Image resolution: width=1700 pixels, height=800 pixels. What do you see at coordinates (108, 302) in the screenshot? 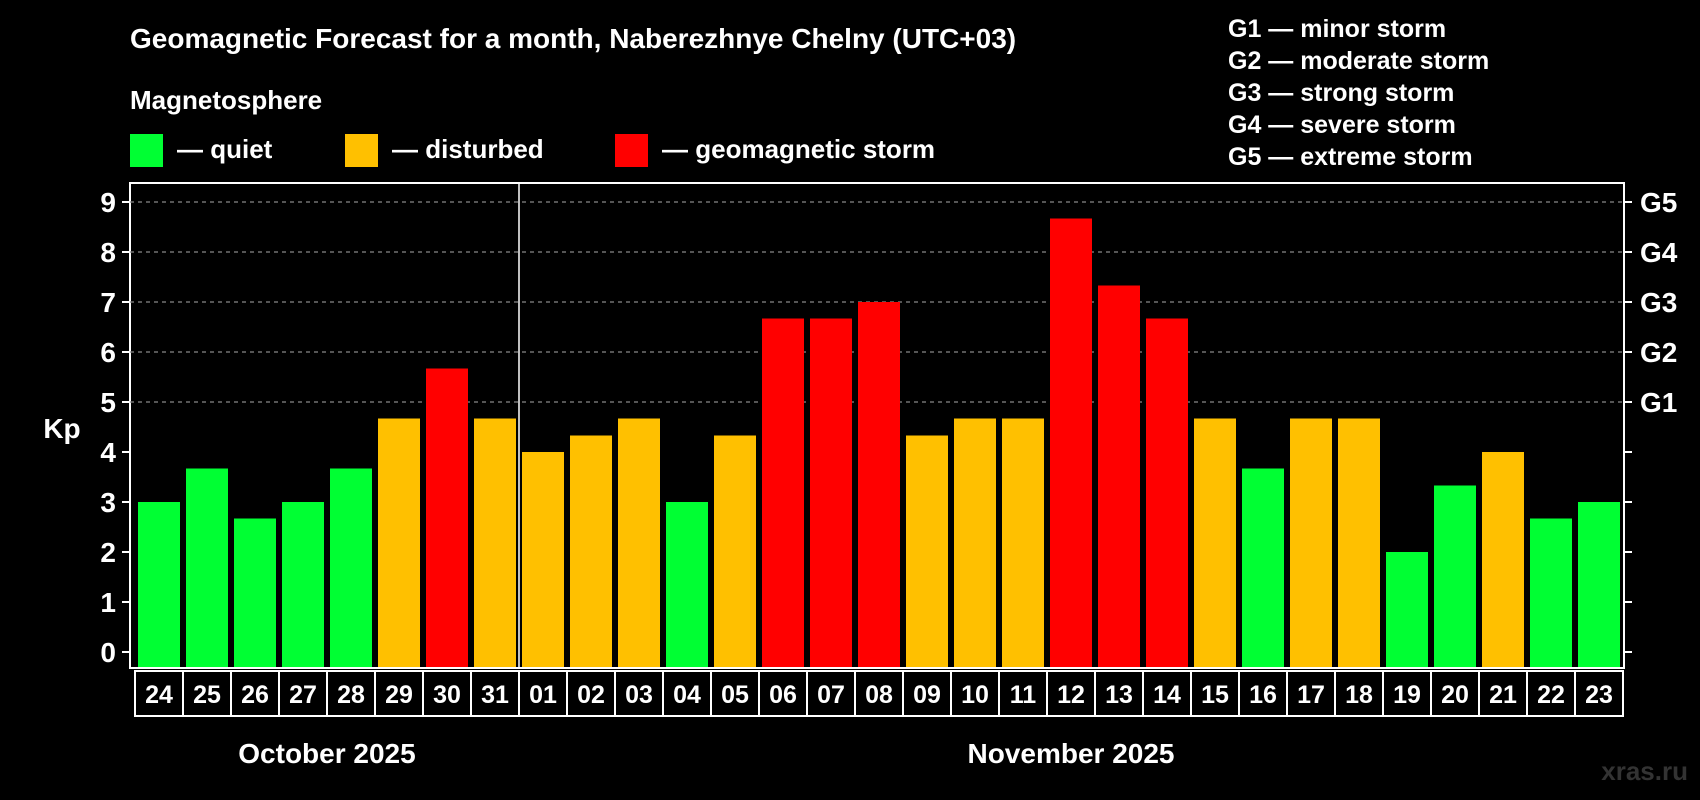
I see `y-tick-label: 7` at bounding box center [108, 302].